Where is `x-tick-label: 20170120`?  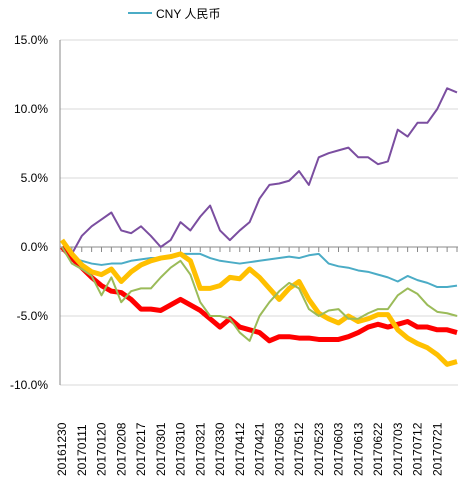
x-tick-label: 20170120 is located at coordinates (102, 449).